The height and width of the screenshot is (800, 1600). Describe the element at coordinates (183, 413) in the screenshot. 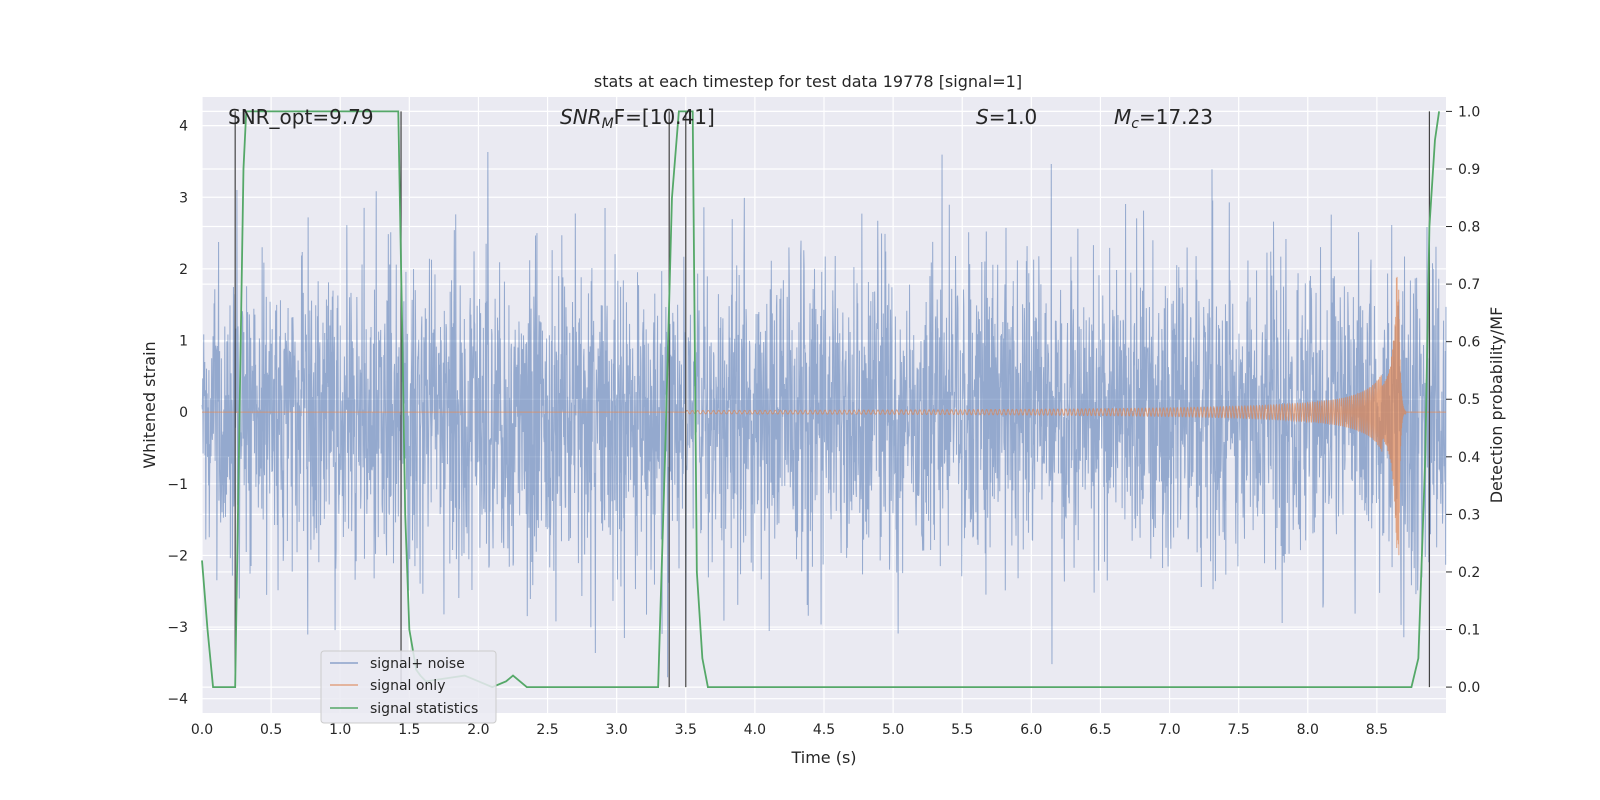

I see `y-left-tick-4: 0` at that location.